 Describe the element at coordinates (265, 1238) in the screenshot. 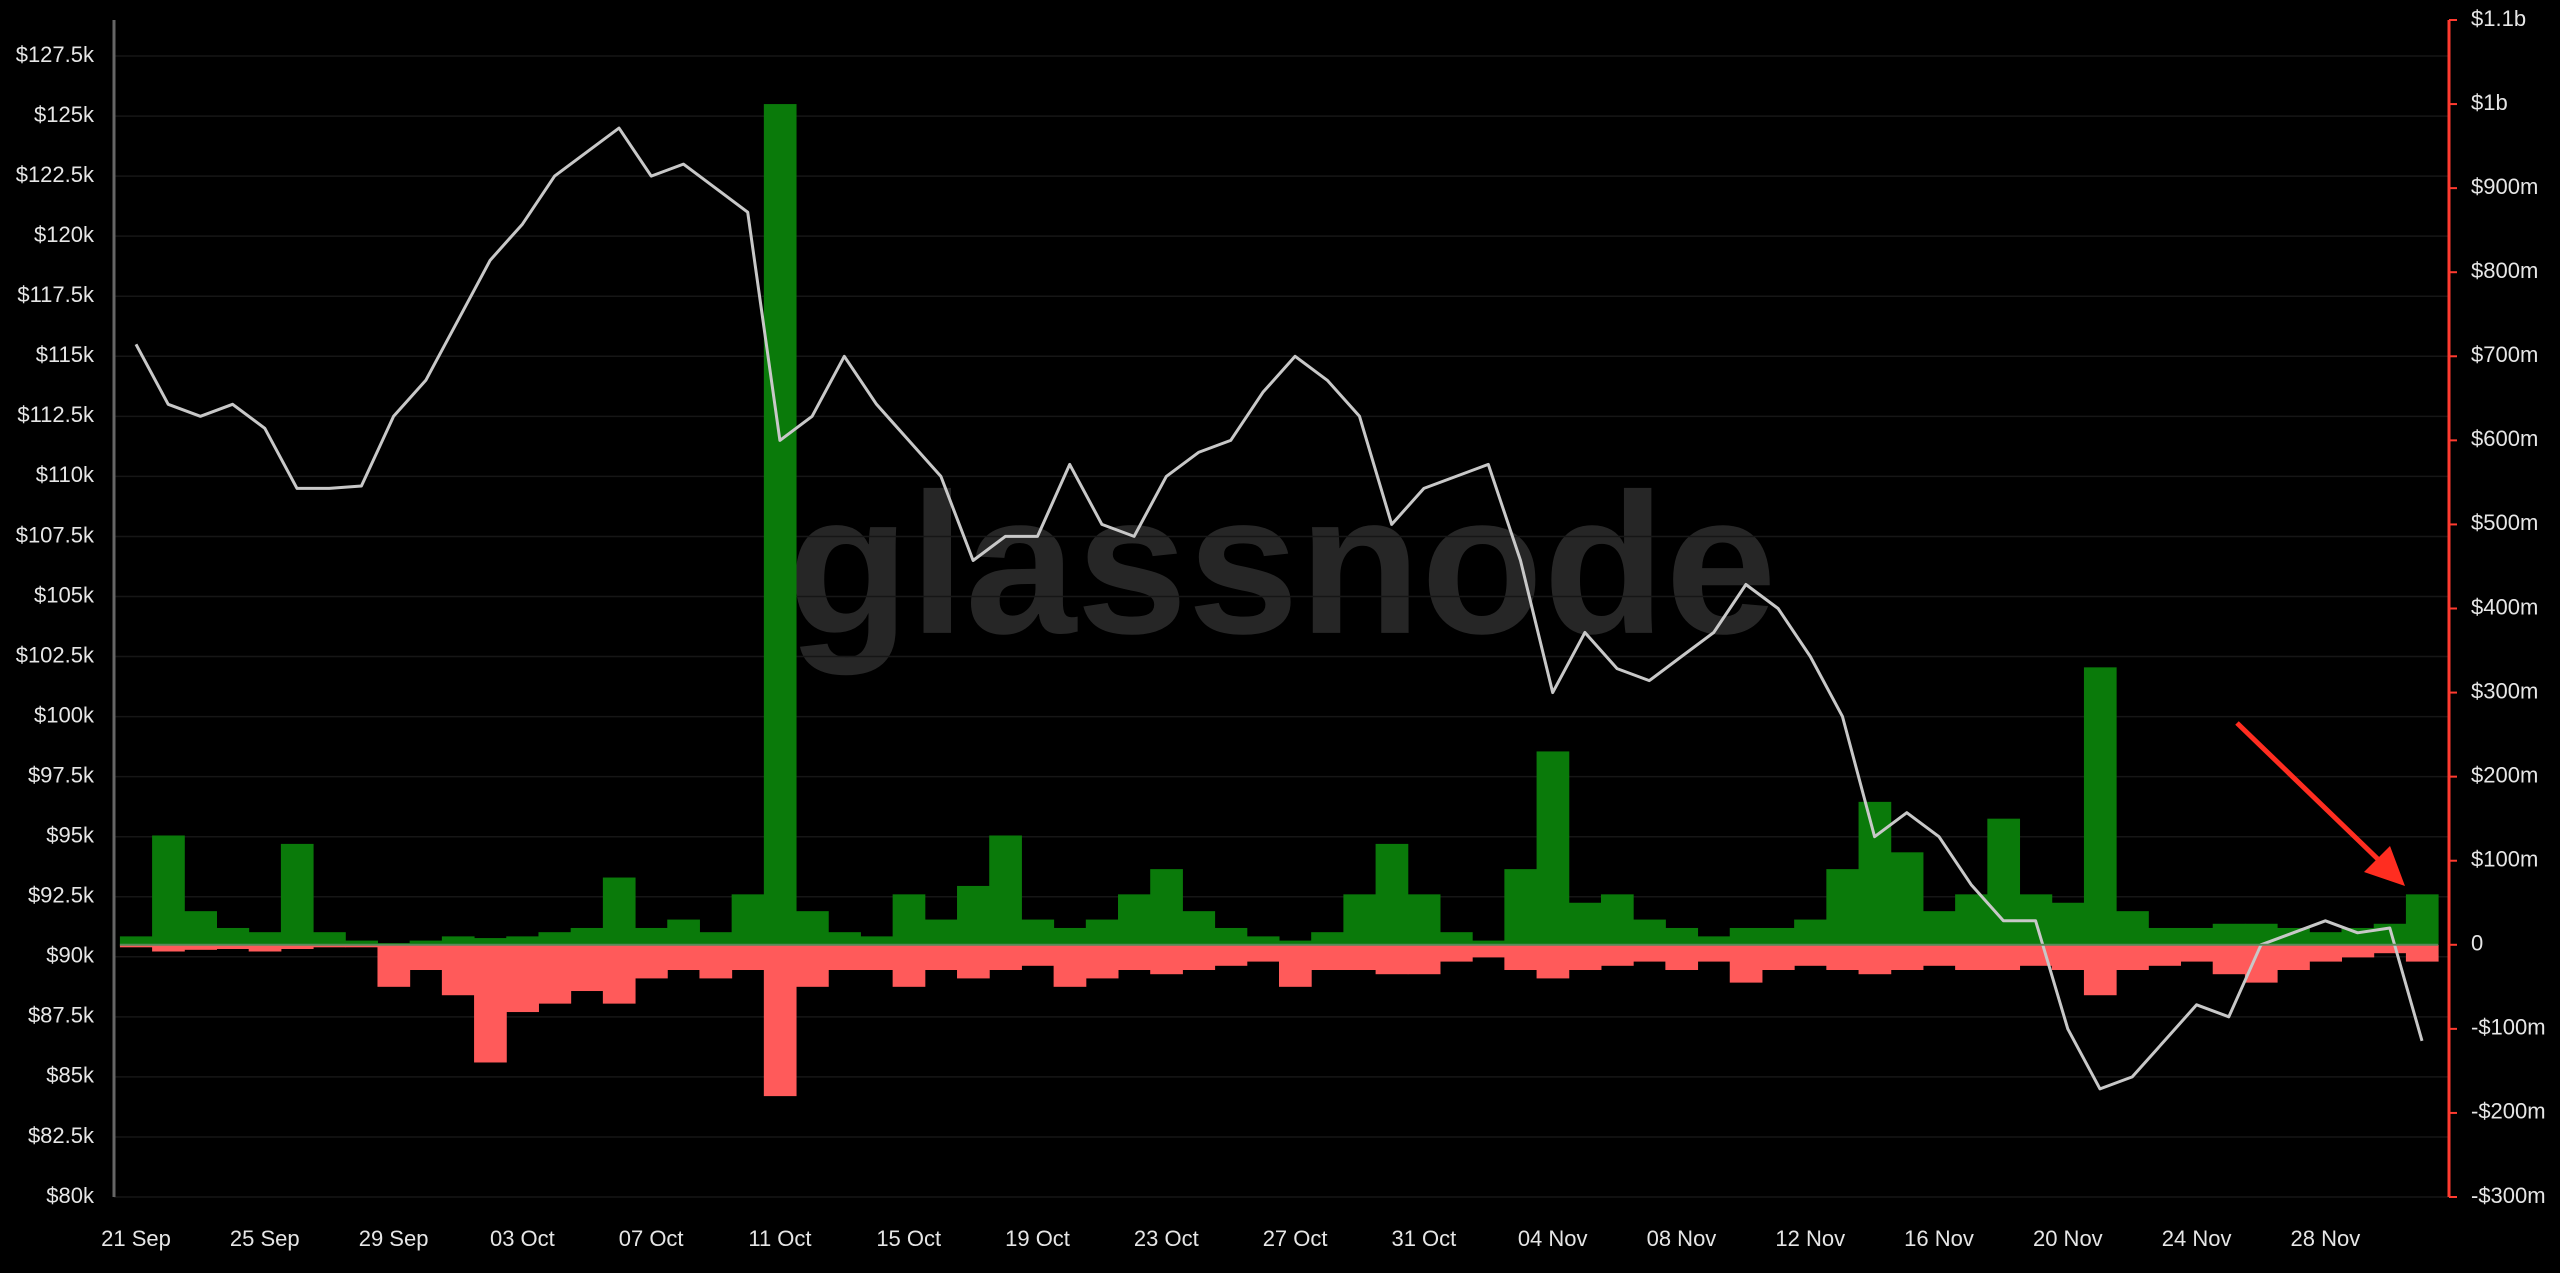

I see `x-tick-label: 25 Sep` at that location.